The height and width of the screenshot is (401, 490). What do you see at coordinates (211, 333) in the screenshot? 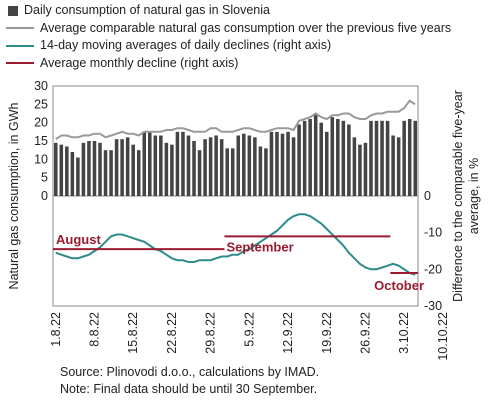
I see `x-tick-label: 29.8.22` at bounding box center [211, 333].